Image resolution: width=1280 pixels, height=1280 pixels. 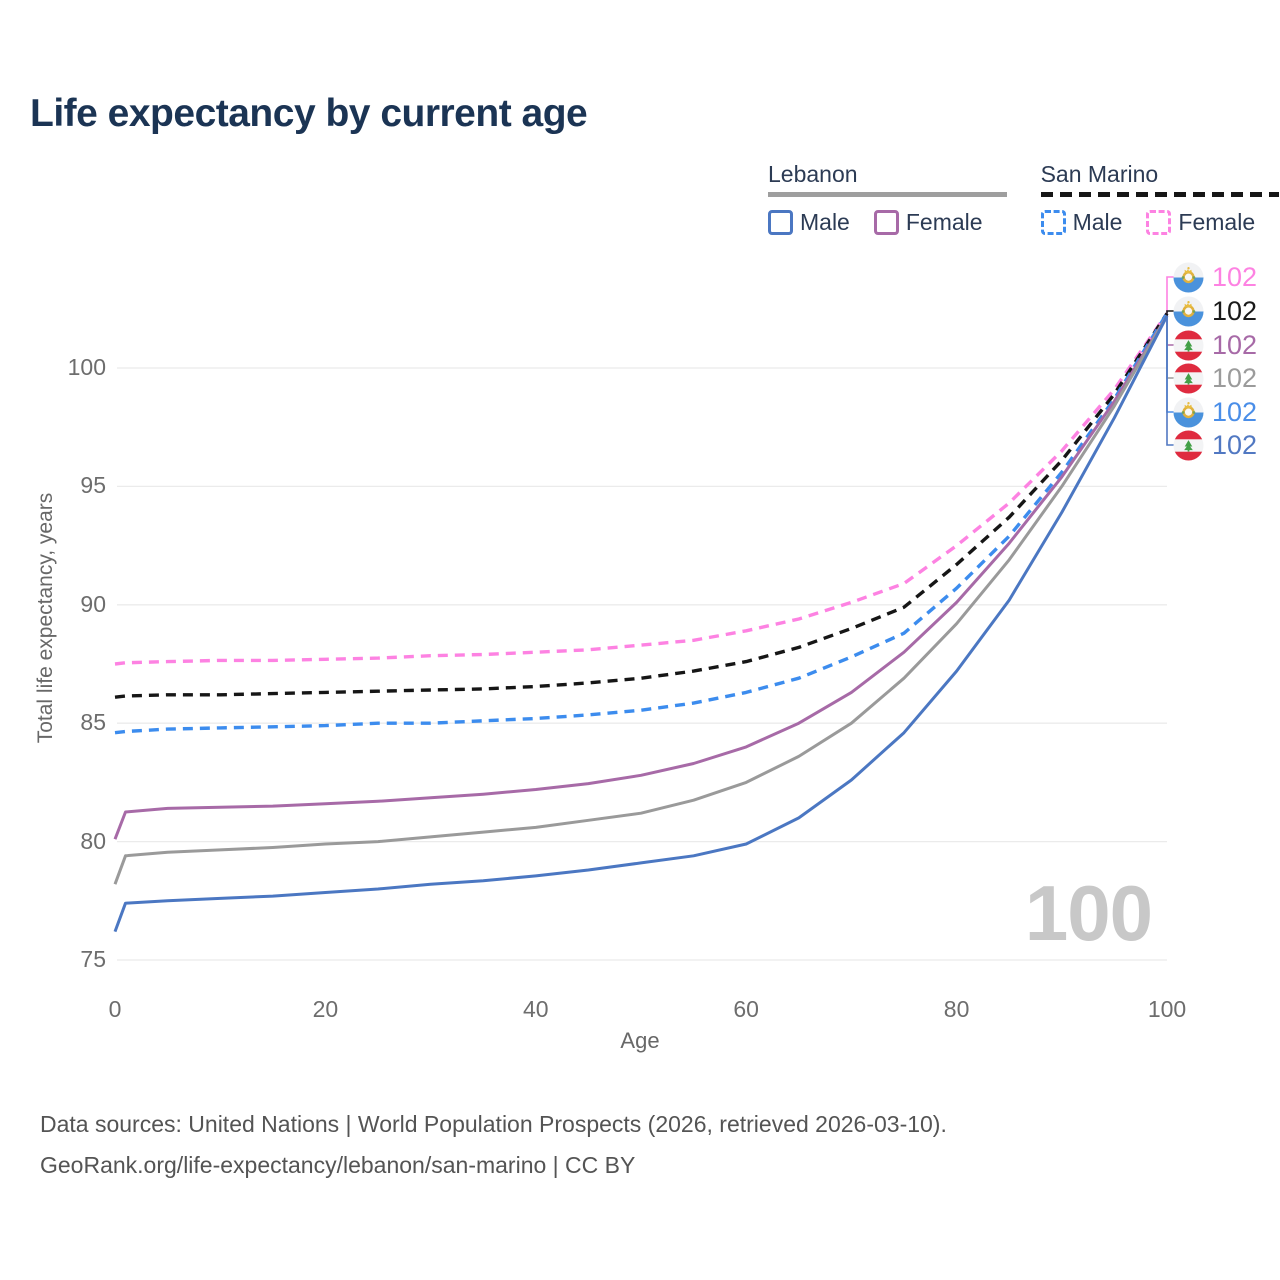 I want to click on y-tick: 80, so click(x=93, y=840).